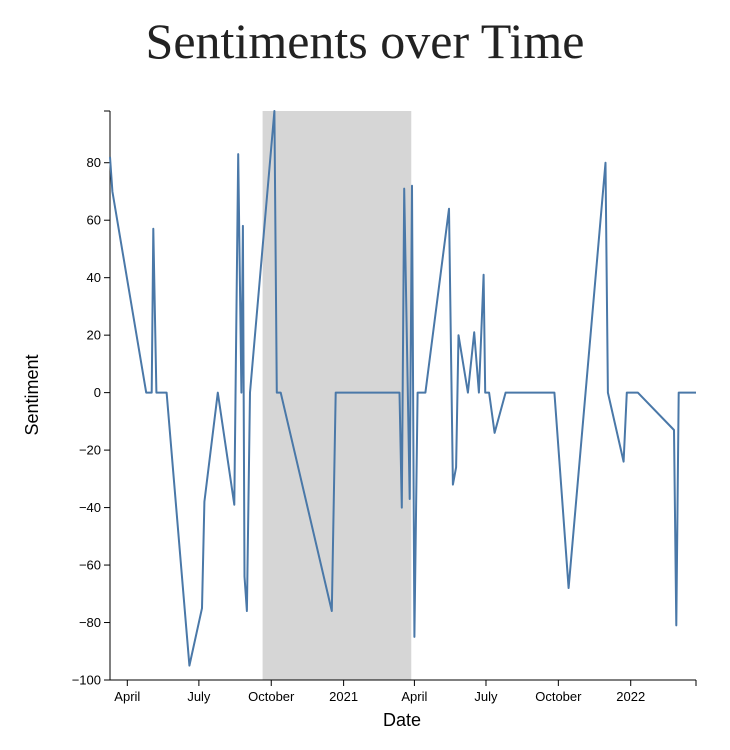  I want to click on y-tick-label: −20, so click(90, 450).